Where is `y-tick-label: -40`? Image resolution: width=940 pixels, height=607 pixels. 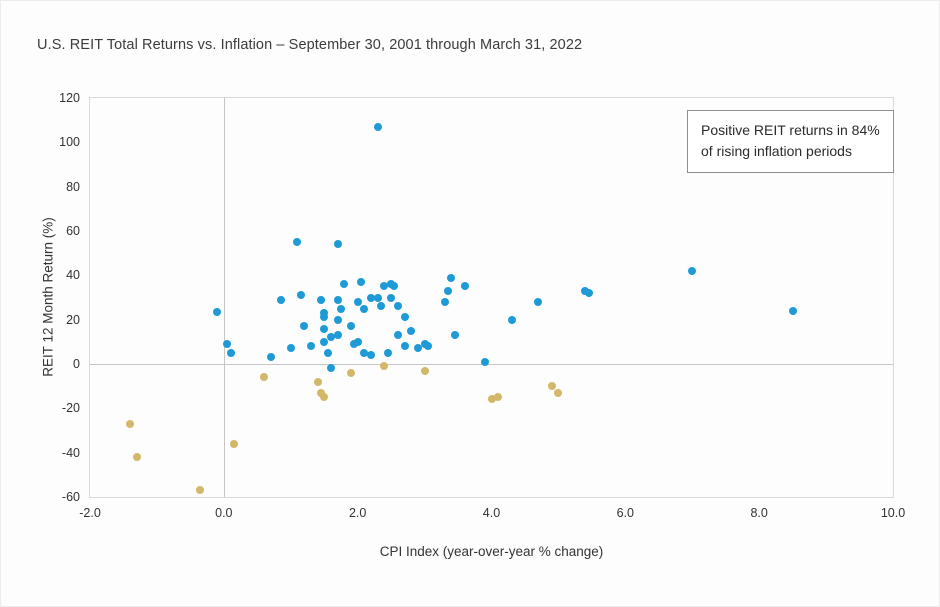 y-tick-label: -40 is located at coordinates (70, 452).